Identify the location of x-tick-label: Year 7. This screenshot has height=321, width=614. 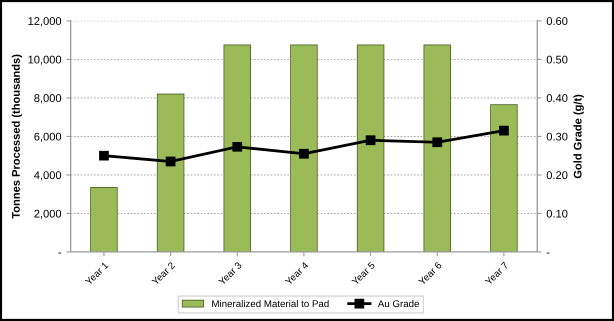
(496, 274).